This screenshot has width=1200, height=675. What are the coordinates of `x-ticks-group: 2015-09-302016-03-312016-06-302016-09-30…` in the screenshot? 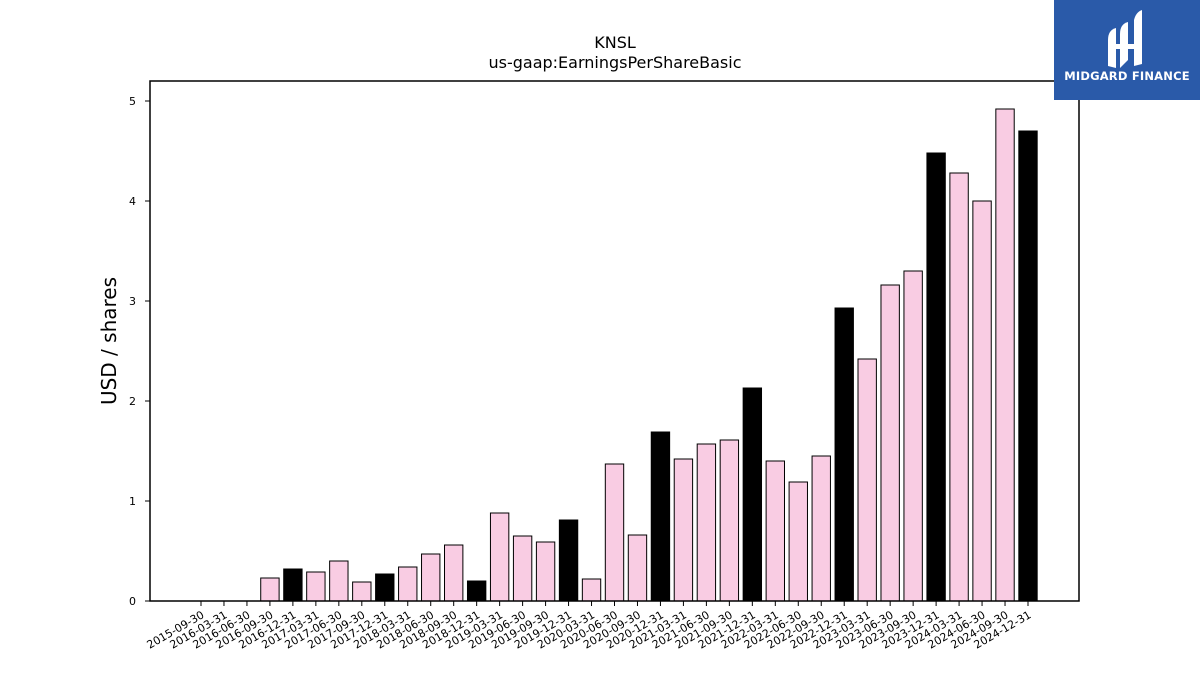 It's located at (589, 626).